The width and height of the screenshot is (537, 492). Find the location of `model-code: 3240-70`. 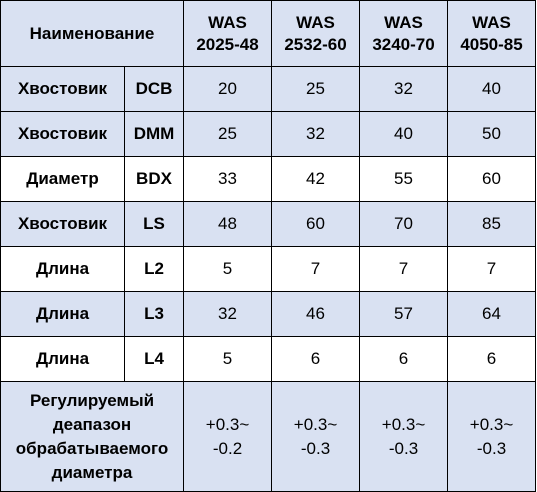

model-code: 3240-70 is located at coordinates (403, 44).